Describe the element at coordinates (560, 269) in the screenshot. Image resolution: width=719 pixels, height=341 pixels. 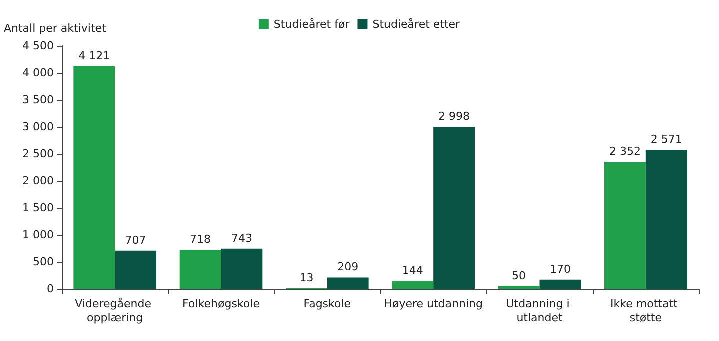
I see `data-label: 170` at that location.